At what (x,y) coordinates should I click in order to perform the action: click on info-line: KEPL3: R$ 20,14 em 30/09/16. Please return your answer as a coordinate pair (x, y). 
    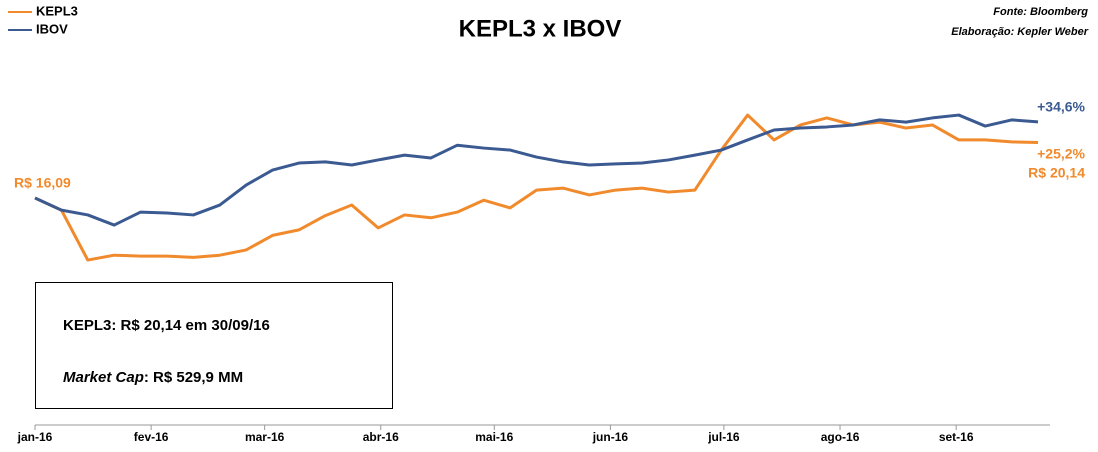
    Looking at the image, I should click on (166, 325).